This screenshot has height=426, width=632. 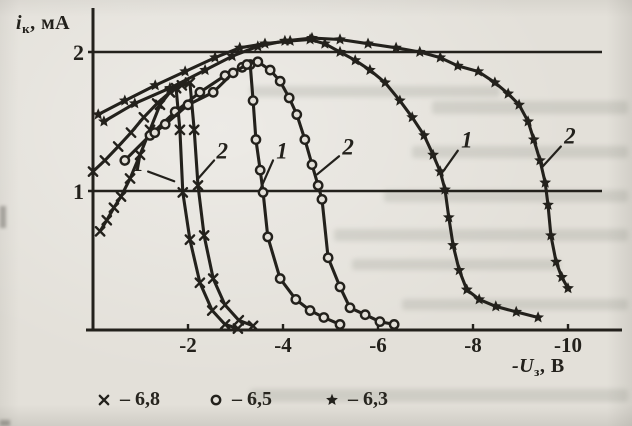 I want to click on x-tick-label: -4, so click(x=283, y=345).